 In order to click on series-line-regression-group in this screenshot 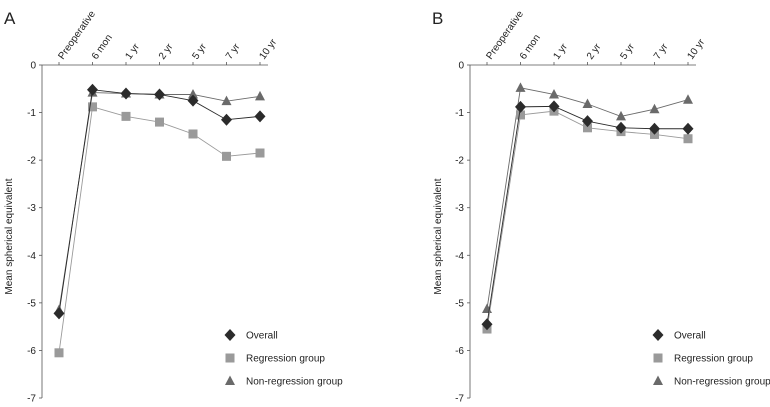, I will do `click(587, 220)`.